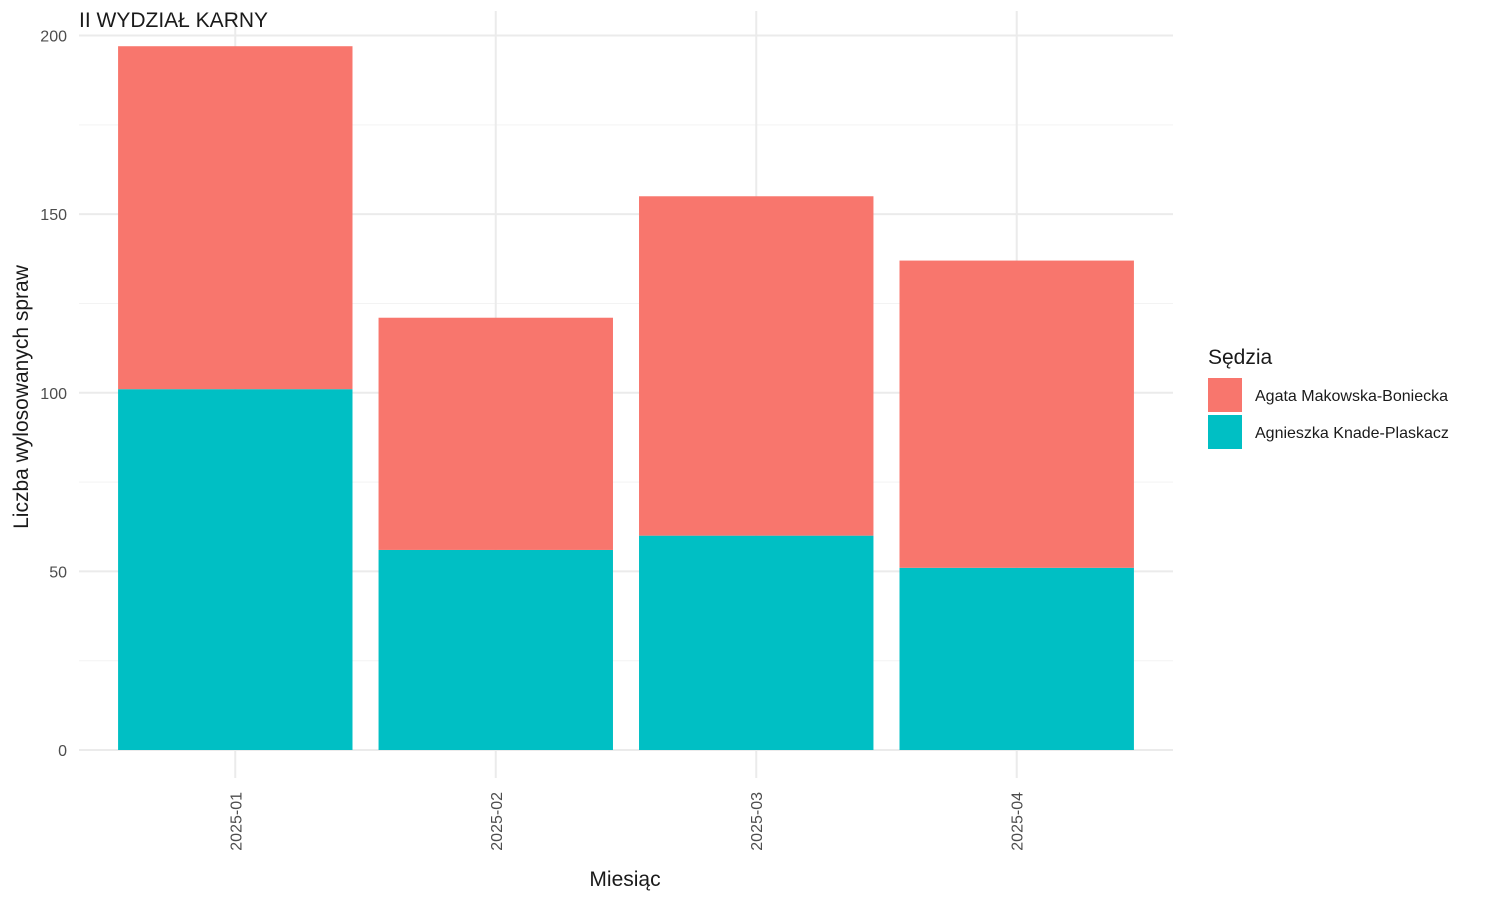 This screenshot has height=905, width=1500. What do you see at coordinates (236, 821) in the screenshot?
I see `x-tick-label: 2025-01` at bounding box center [236, 821].